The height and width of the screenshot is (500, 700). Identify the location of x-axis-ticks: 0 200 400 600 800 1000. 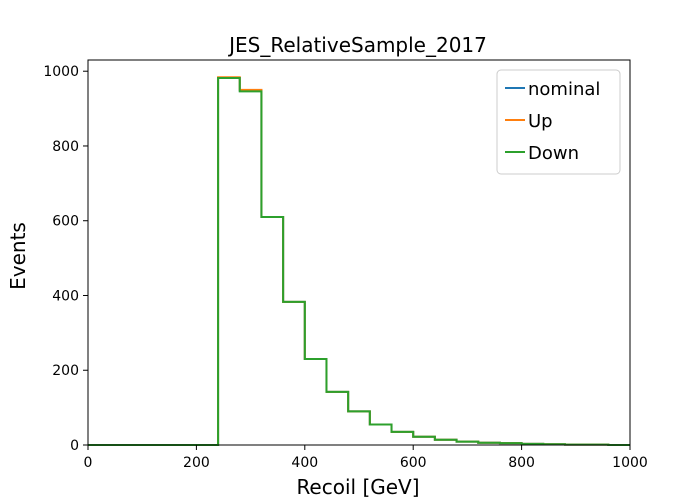
(366, 458).